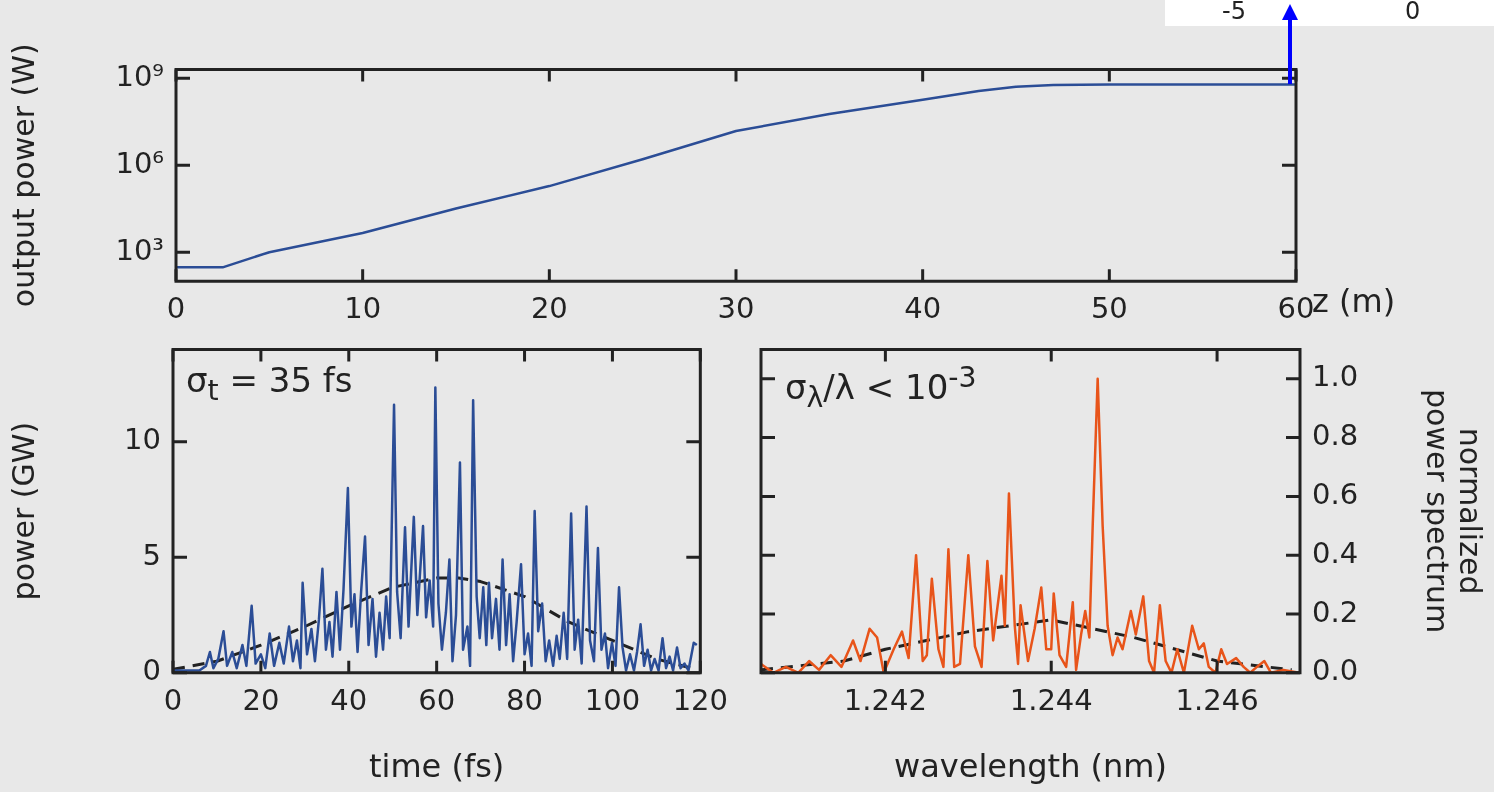 Image resolution: width=1494 pixels, height=792 pixels. Describe the element at coordinates (24, 511) in the screenshot. I see `y-axis-title: power (GW)` at that location.